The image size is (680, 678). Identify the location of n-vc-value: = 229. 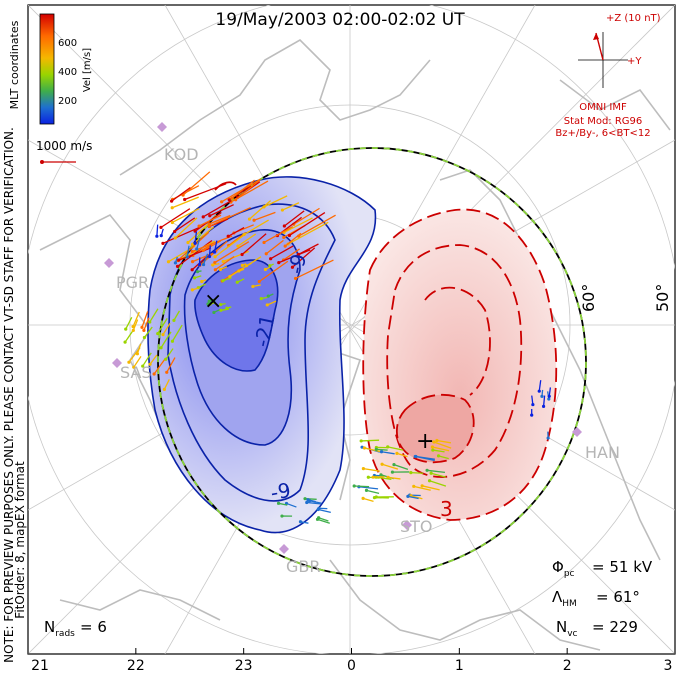
(615, 627).